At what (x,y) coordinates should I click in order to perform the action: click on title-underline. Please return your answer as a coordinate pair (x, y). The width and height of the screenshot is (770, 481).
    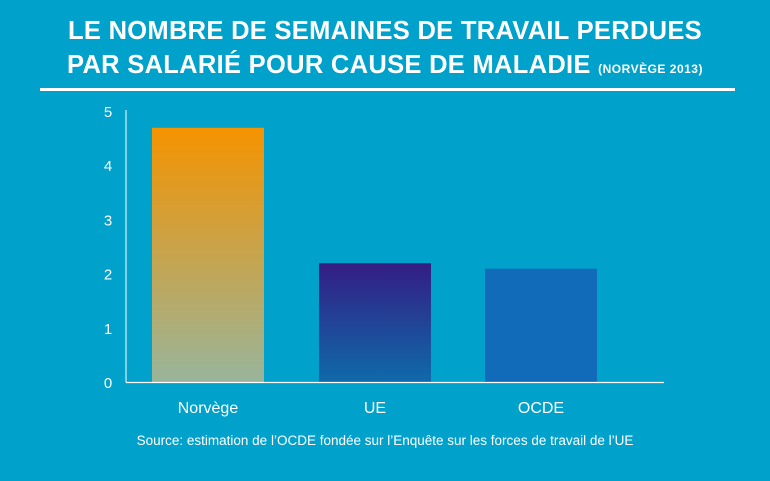
    Looking at the image, I should click on (387, 89).